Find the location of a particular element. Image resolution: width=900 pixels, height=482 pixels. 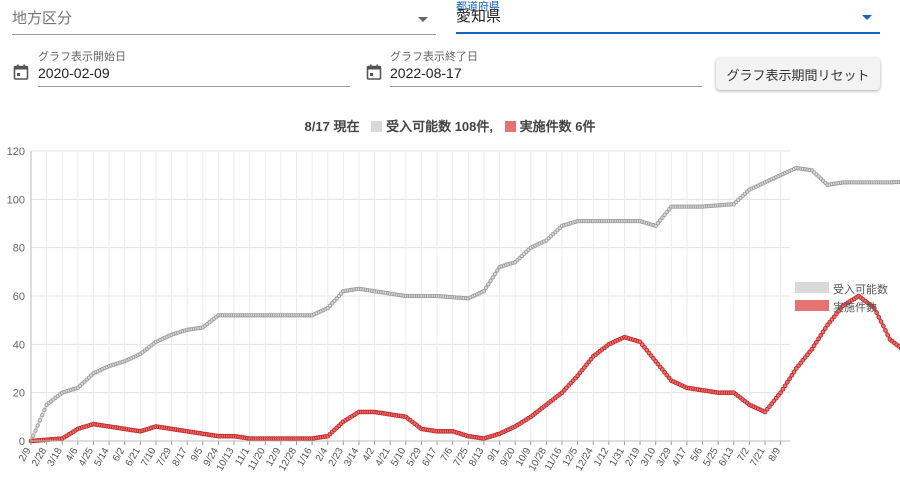

x-tick-label: 6/21 is located at coordinates (133, 457).